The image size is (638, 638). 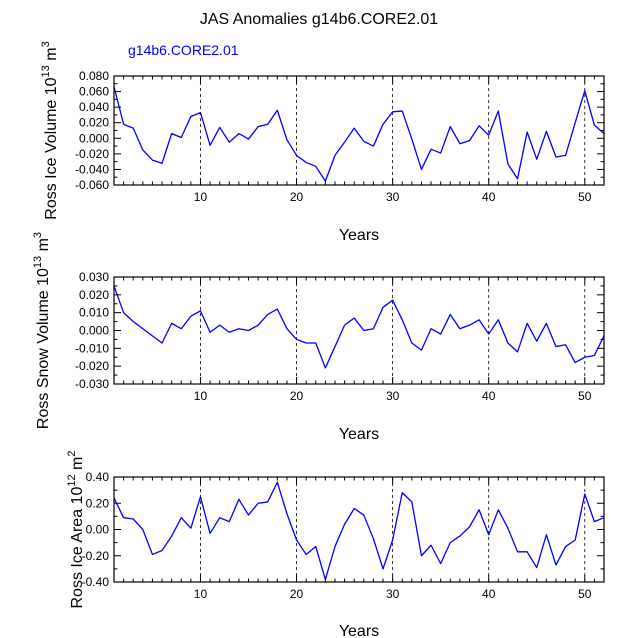 What do you see at coordinates (393, 594) in the screenshot?
I see `ice-area-x-tick-label: 30` at bounding box center [393, 594].